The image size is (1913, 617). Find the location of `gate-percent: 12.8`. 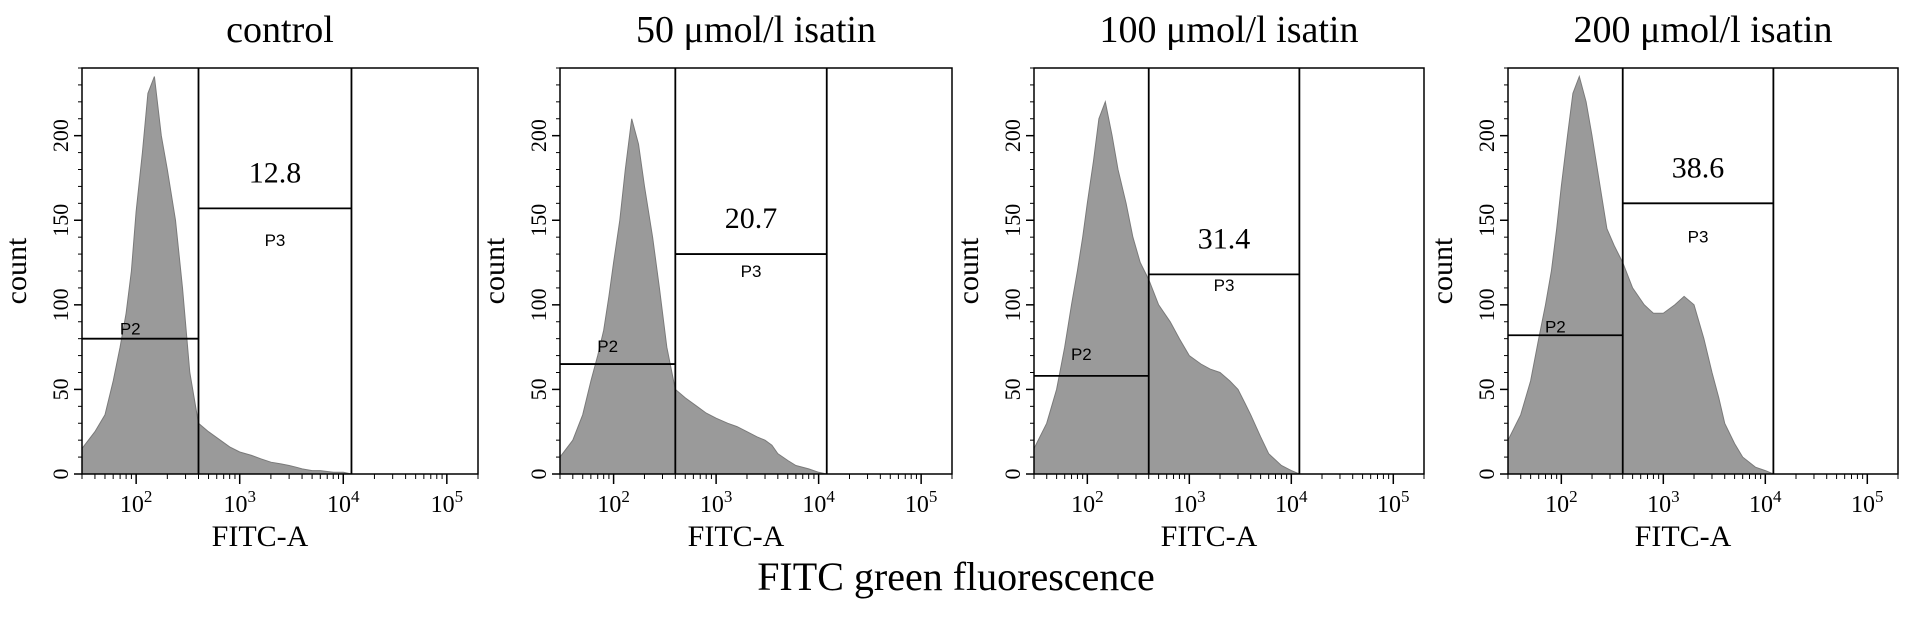

gate-percent: 12.8 is located at coordinates (275, 172).